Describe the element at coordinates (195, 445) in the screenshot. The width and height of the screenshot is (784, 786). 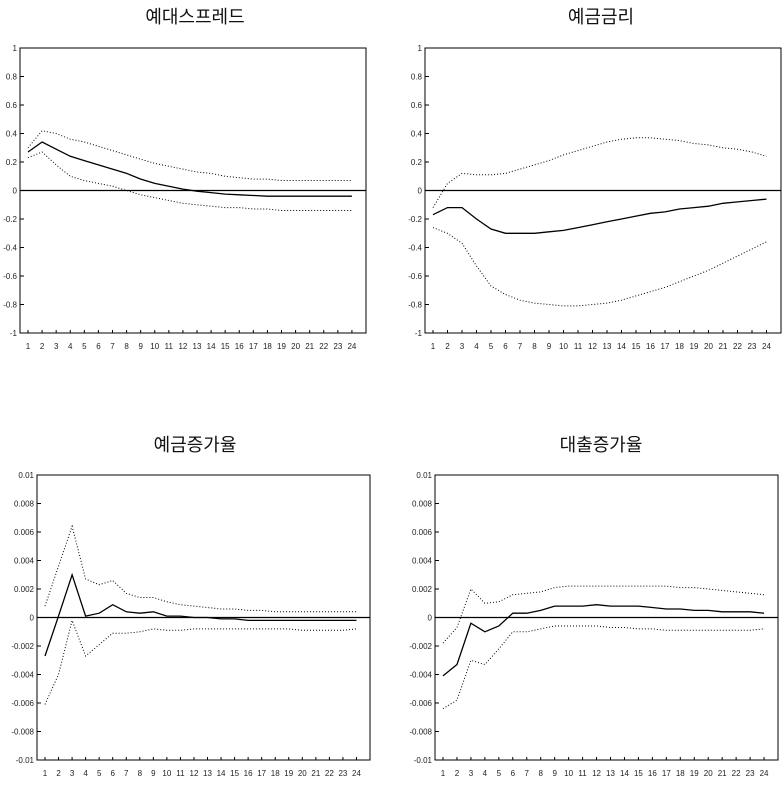
I see `chart-title: 예금증가율` at that location.